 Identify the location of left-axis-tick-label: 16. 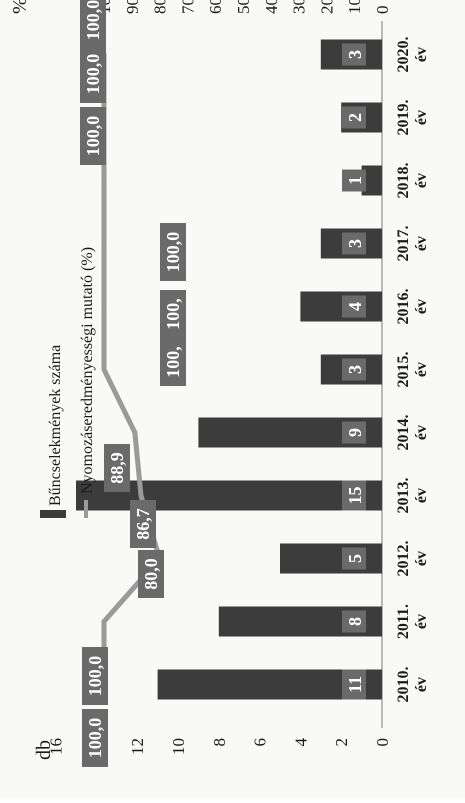
(56, 746).